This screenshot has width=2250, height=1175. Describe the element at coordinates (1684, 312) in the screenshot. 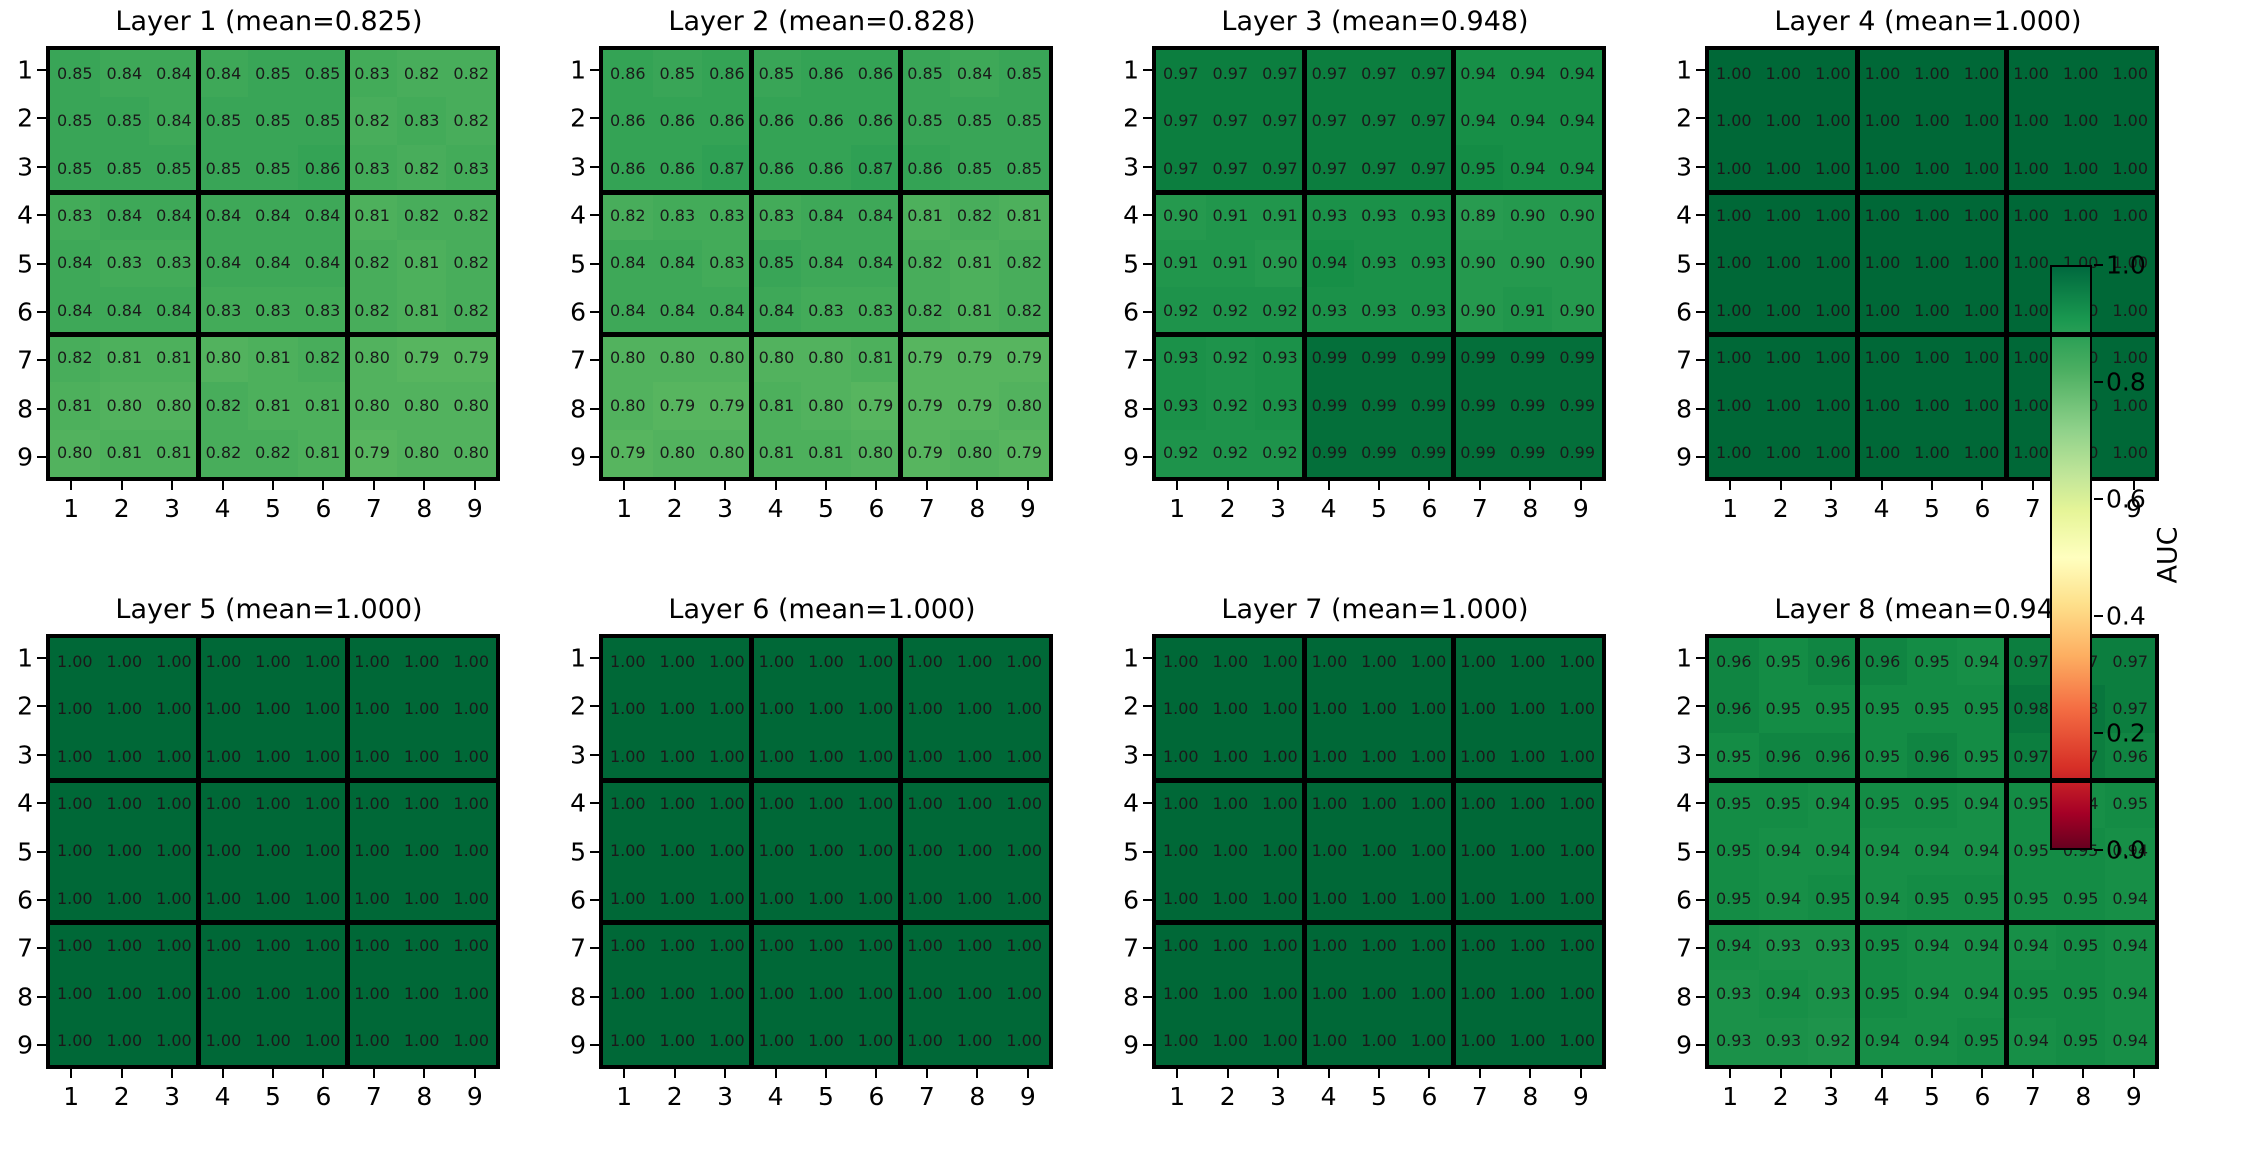

I see `y-tick-label: 6` at that location.